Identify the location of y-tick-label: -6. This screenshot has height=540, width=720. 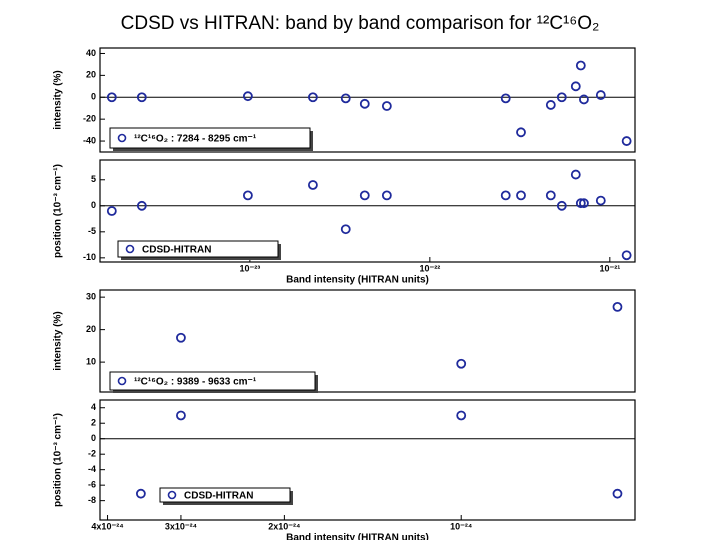
(92, 485).